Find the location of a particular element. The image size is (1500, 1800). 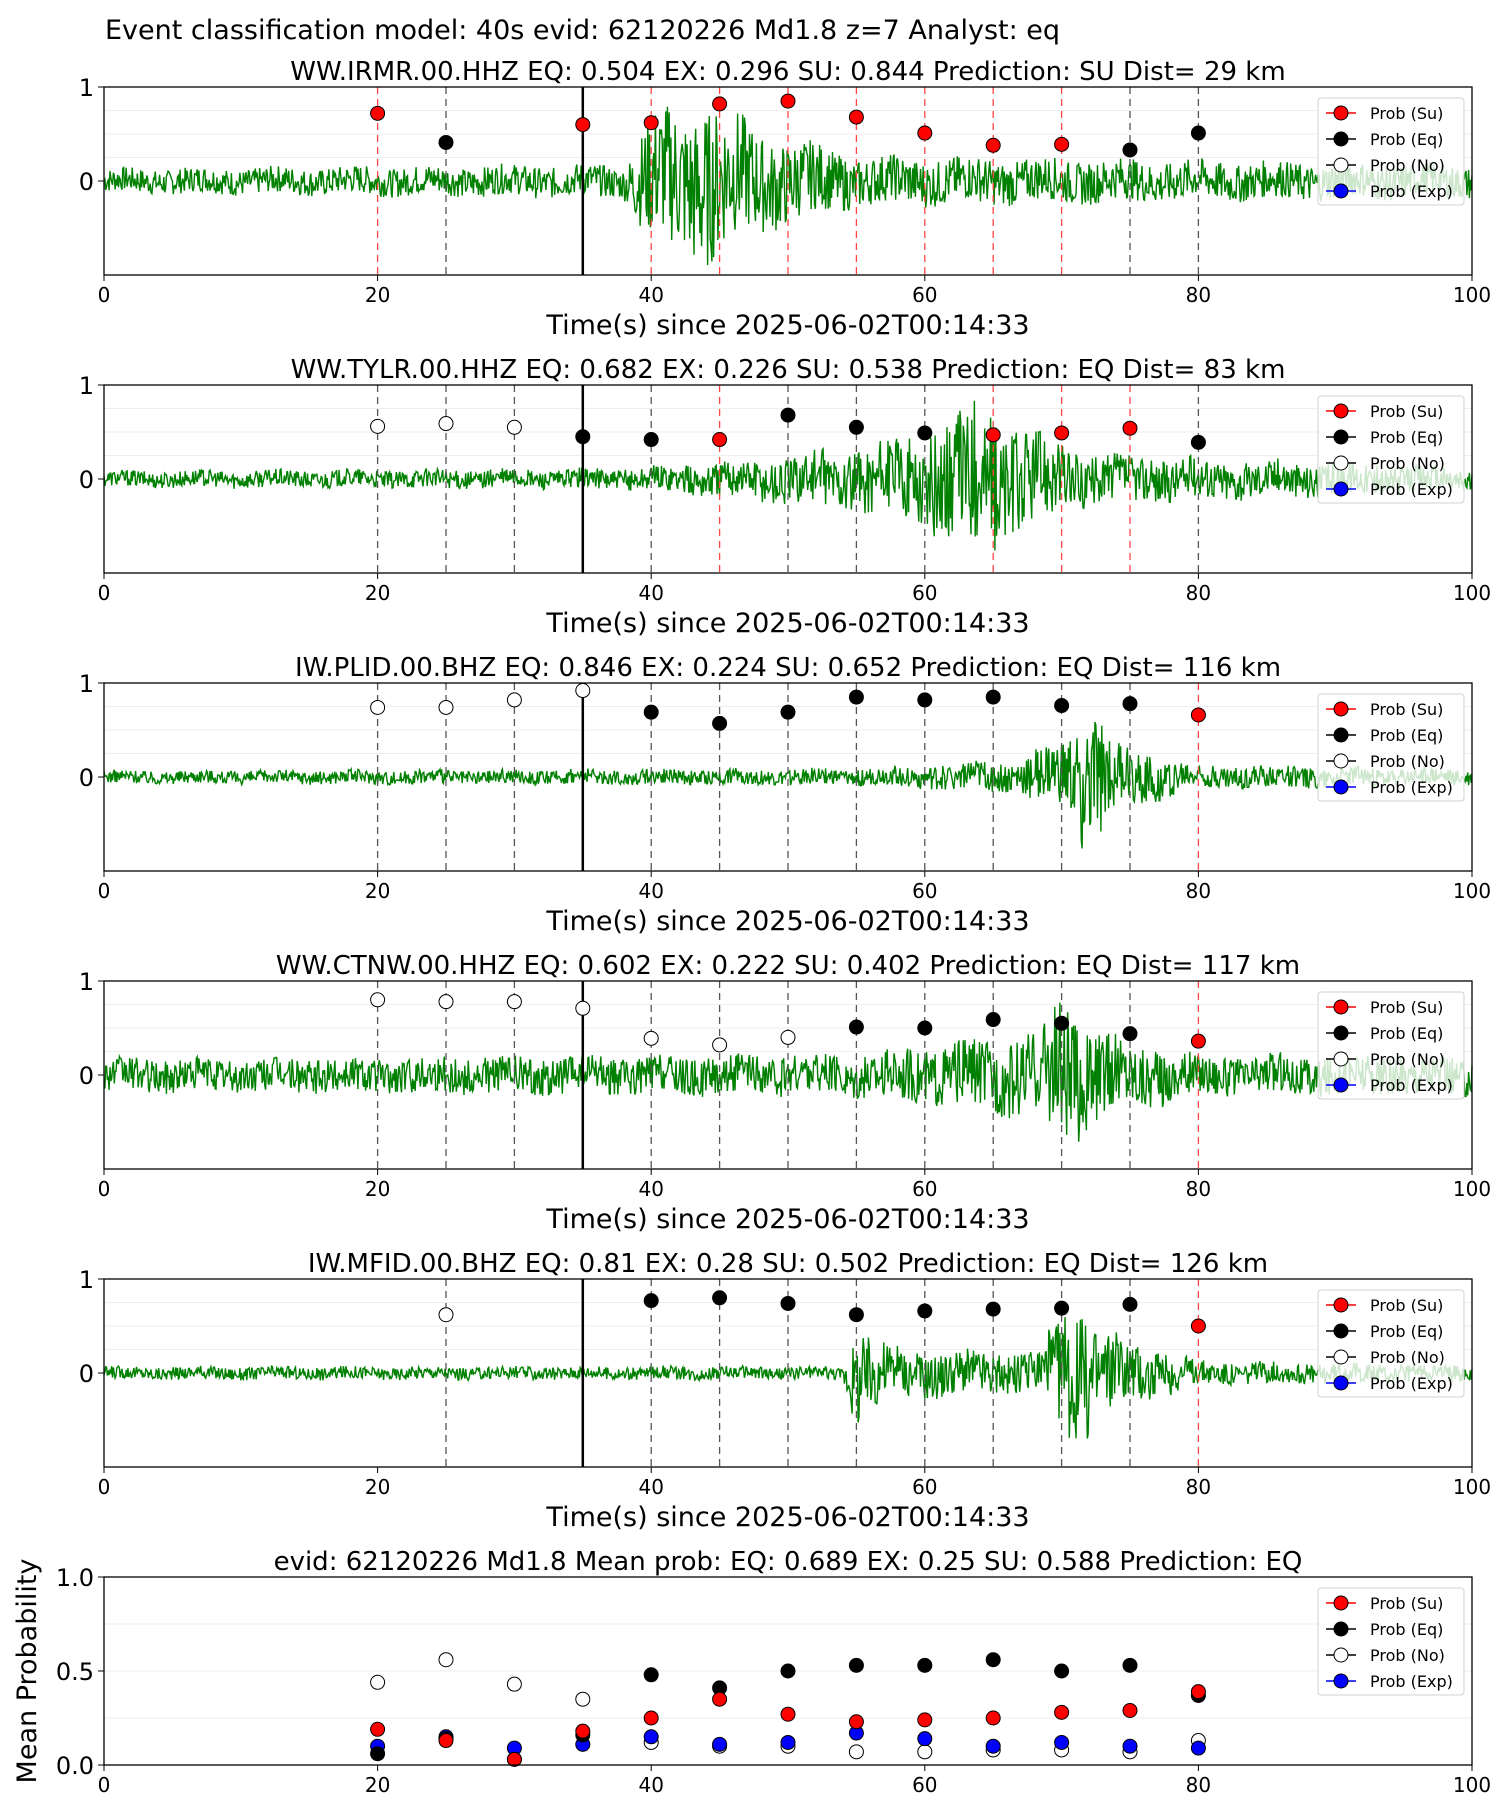

waveform-trace is located at coordinates (788, 1072).